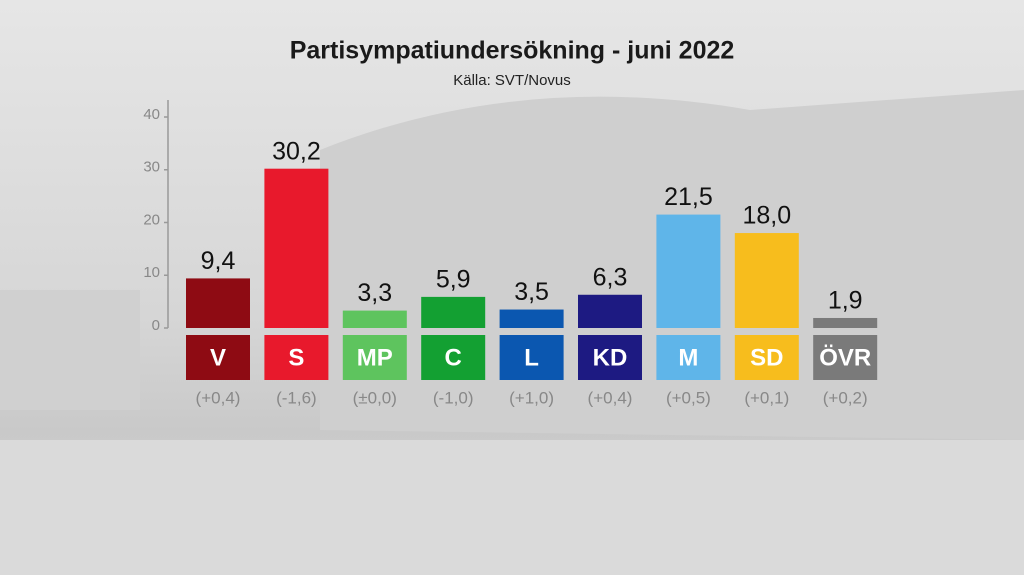 This screenshot has height=580, width=1024. I want to click on x-tick-label: C, so click(453, 357).